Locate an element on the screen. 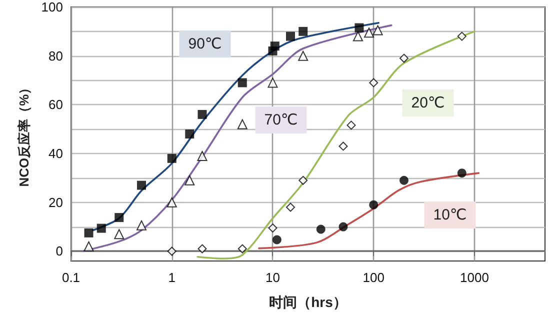 This screenshot has width=550, height=322. x-tick-label: 100 is located at coordinates (373, 277).